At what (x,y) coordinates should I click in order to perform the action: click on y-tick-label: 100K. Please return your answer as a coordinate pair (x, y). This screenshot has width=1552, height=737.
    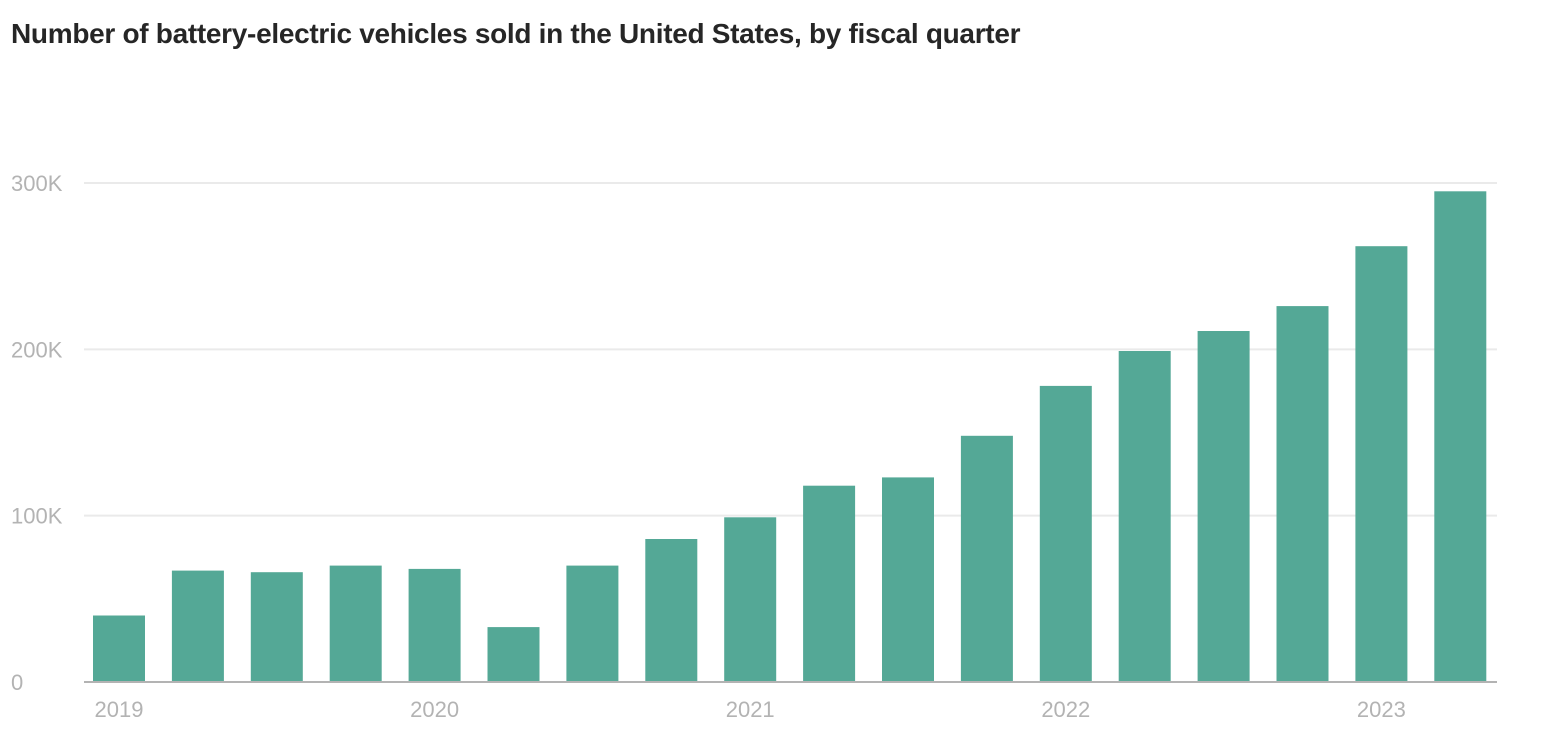
    Looking at the image, I should click on (37, 516).